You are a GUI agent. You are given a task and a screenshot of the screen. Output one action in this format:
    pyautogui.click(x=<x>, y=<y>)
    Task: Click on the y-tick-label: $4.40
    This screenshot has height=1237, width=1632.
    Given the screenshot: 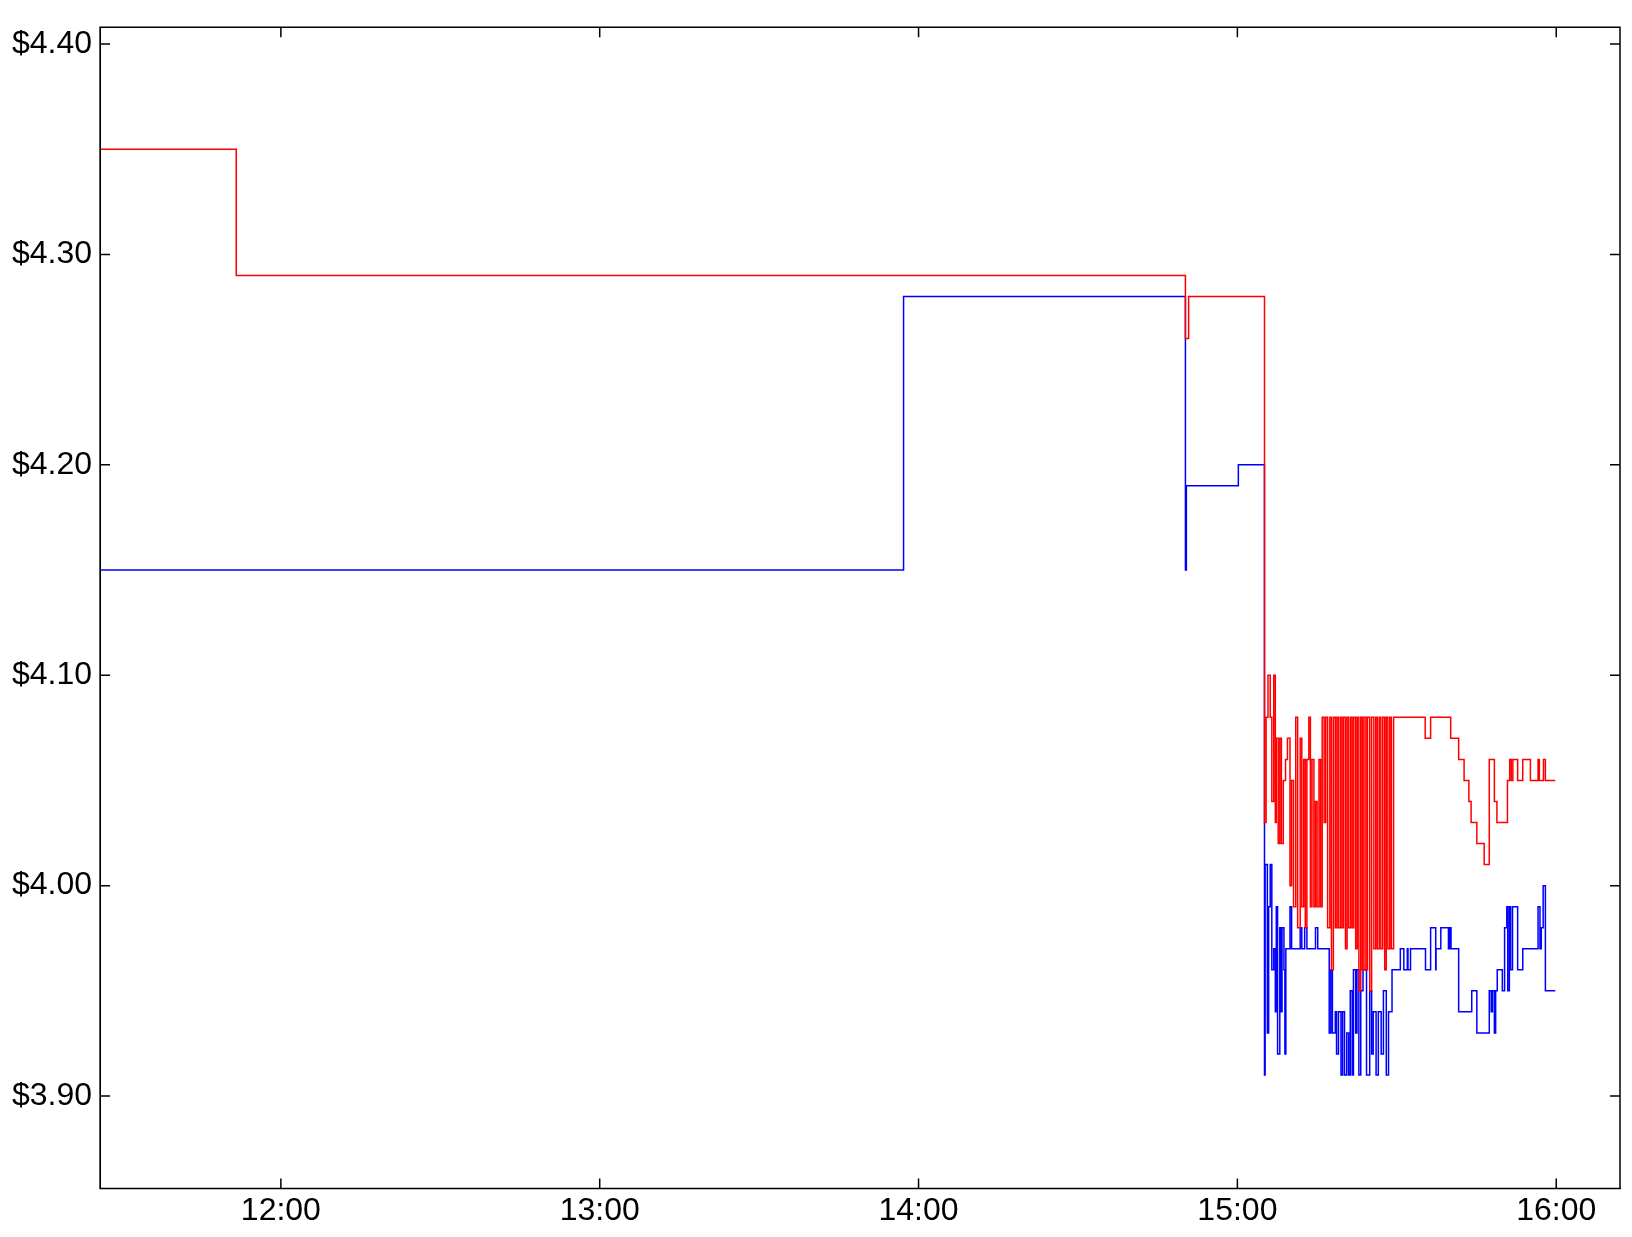 What is the action you would take?
    pyautogui.click(x=52, y=41)
    